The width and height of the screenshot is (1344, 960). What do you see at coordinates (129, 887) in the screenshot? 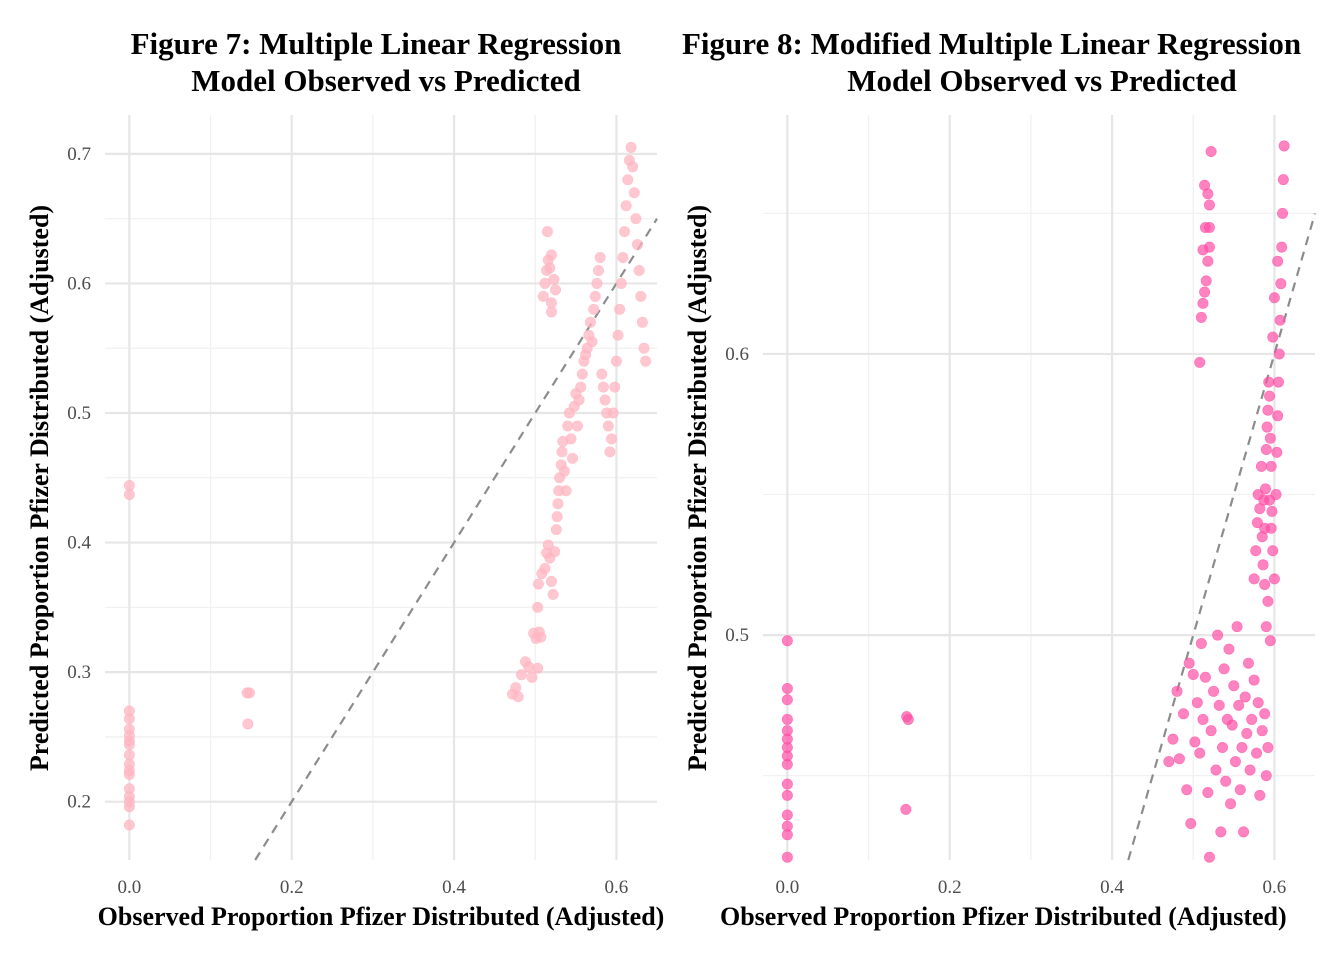
I see `figure-7-x-tick-label: 0.0` at bounding box center [129, 887].